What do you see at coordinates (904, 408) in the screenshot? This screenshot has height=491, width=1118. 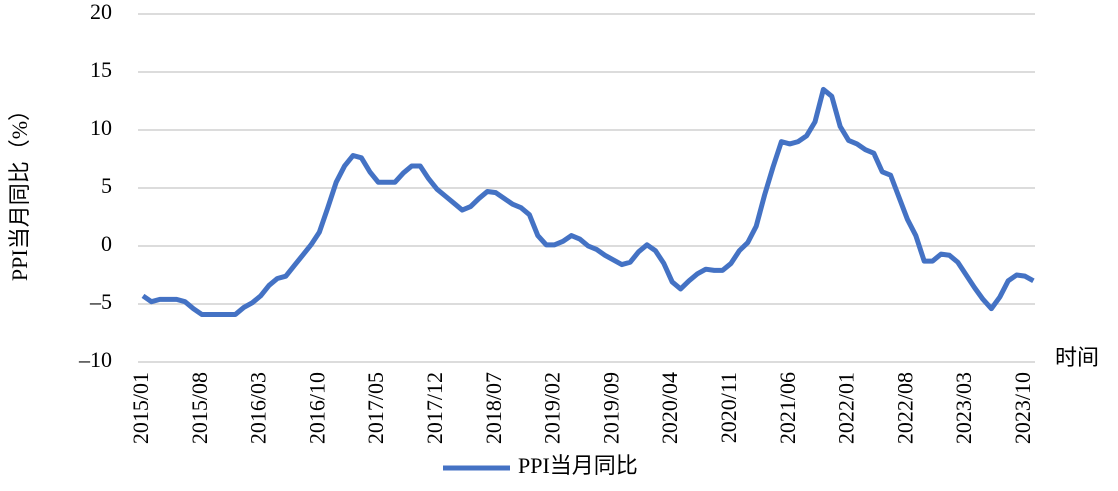 I see `x-tick-label: 2022/08` at bounding box center [904, 408].